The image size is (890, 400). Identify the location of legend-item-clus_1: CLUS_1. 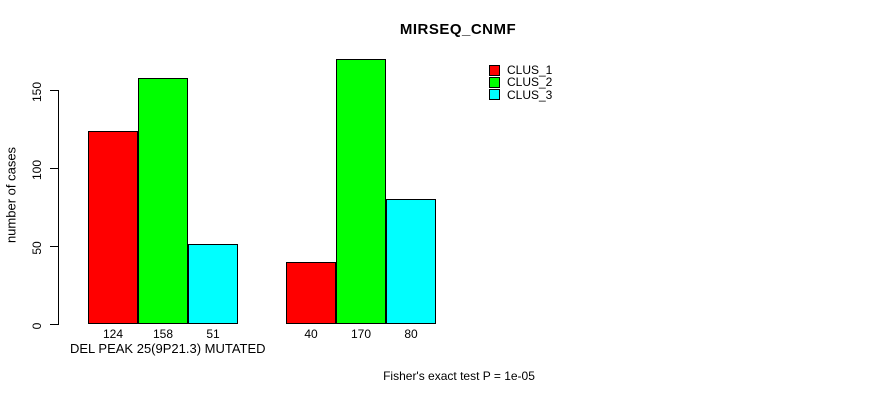
(521, 70).